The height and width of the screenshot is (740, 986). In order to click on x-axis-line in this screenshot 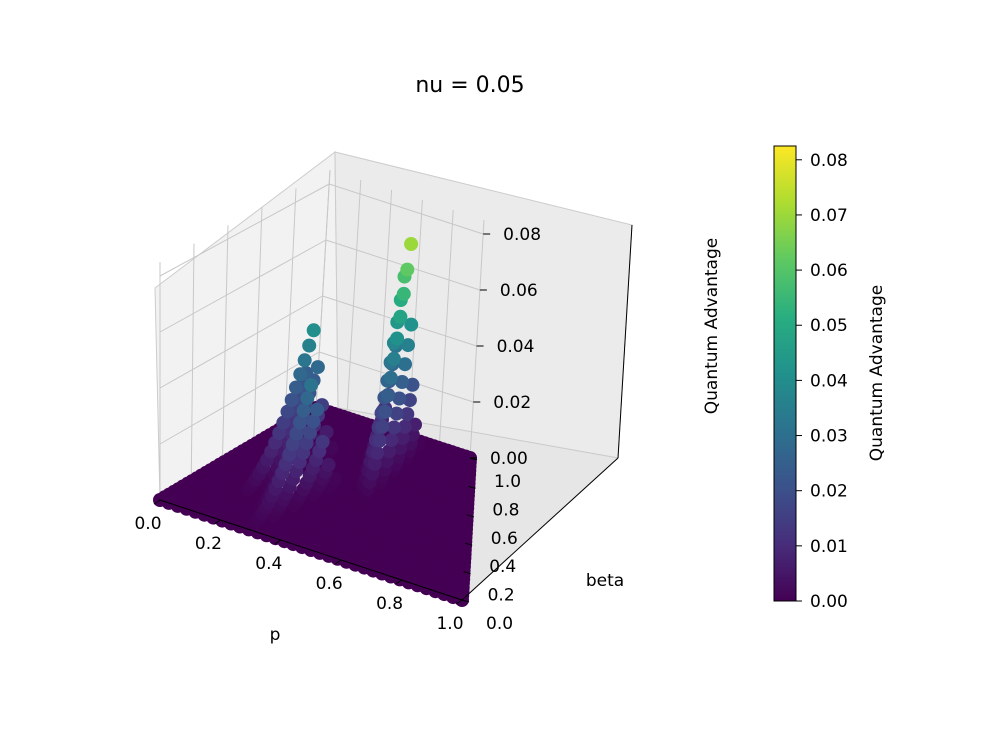, I will do `click(311, 550)`.